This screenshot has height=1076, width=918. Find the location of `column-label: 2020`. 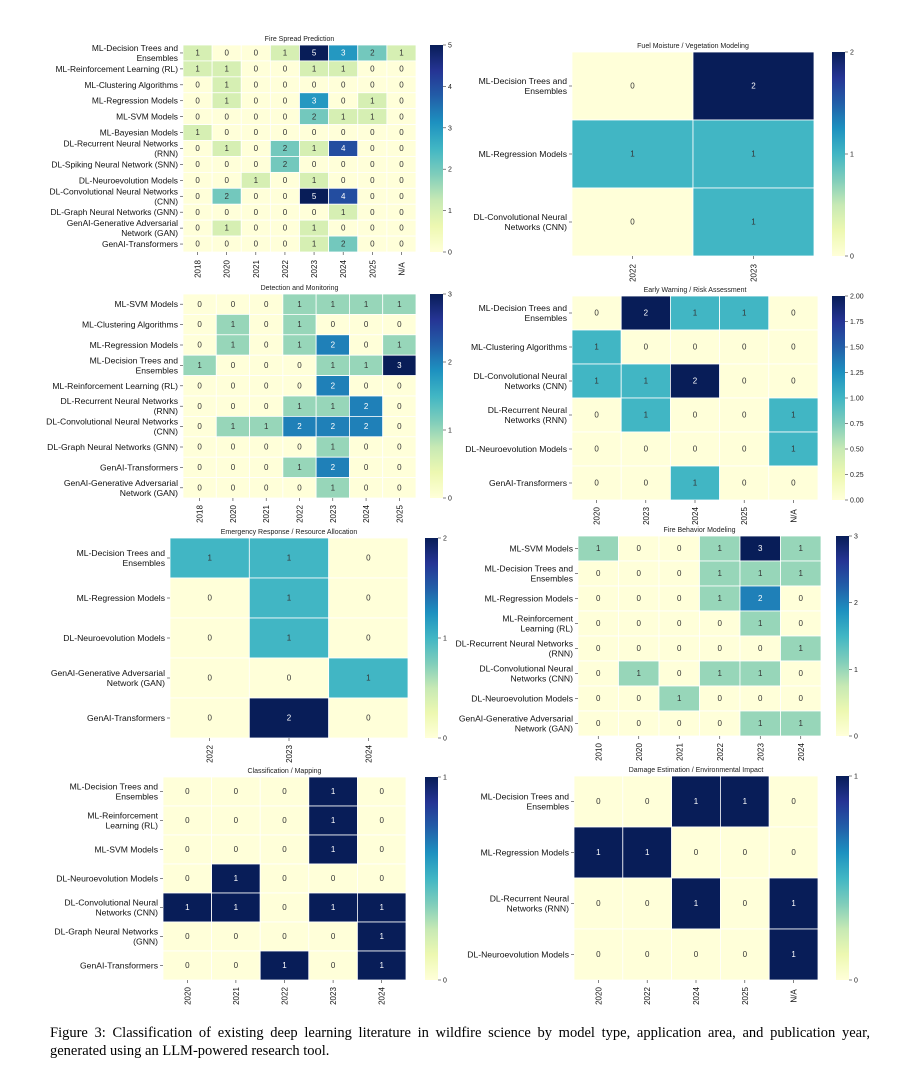

column-label: 2020 is located at coordinates (227, 269).